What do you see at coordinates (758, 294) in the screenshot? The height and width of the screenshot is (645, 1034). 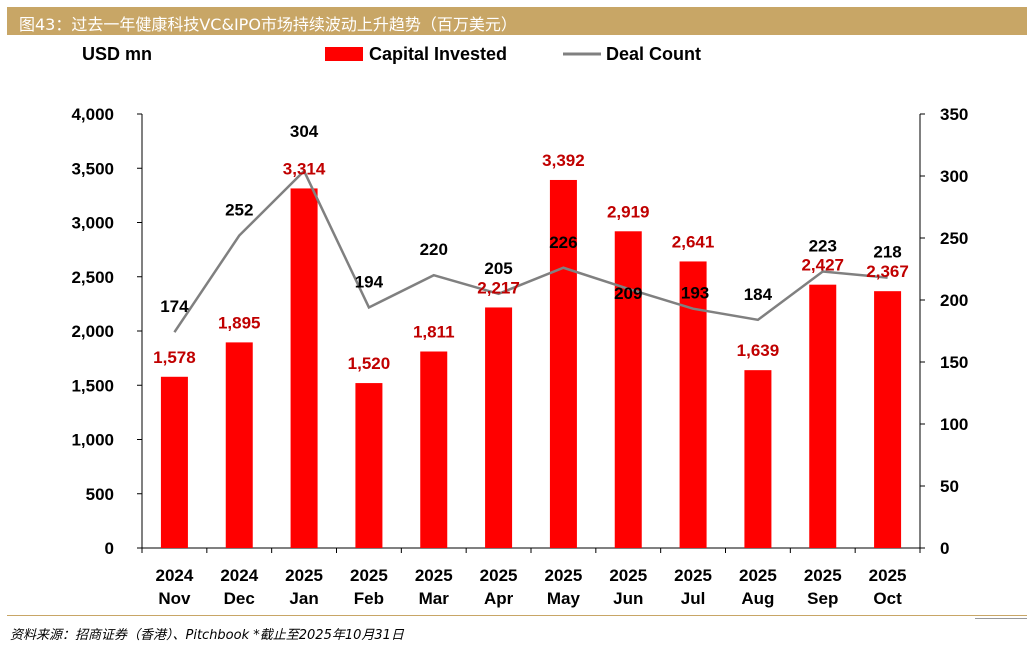 I see `line-data-label: 184` at bounding box center [758, 294].